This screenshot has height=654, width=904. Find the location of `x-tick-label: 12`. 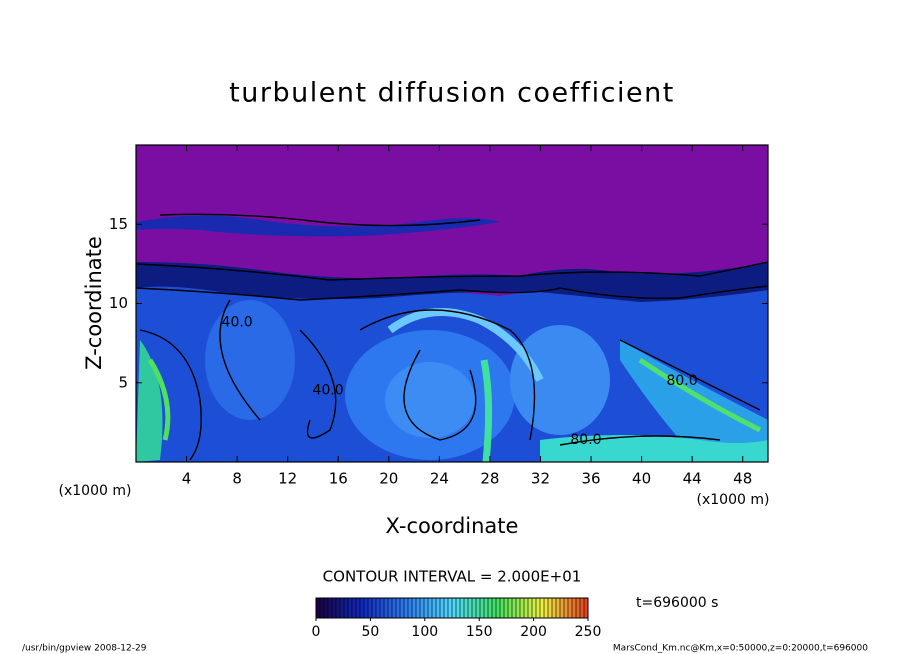

x-tick-label: 12 is located at coordinates (287, 479).